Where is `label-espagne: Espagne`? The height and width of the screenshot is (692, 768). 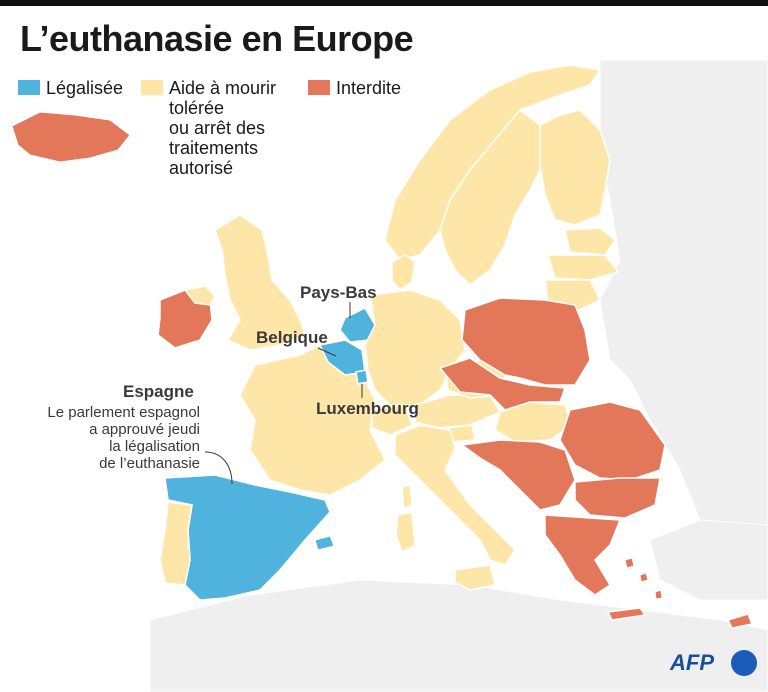 label-espagne: Espagne is located at coordinates (158, 391).